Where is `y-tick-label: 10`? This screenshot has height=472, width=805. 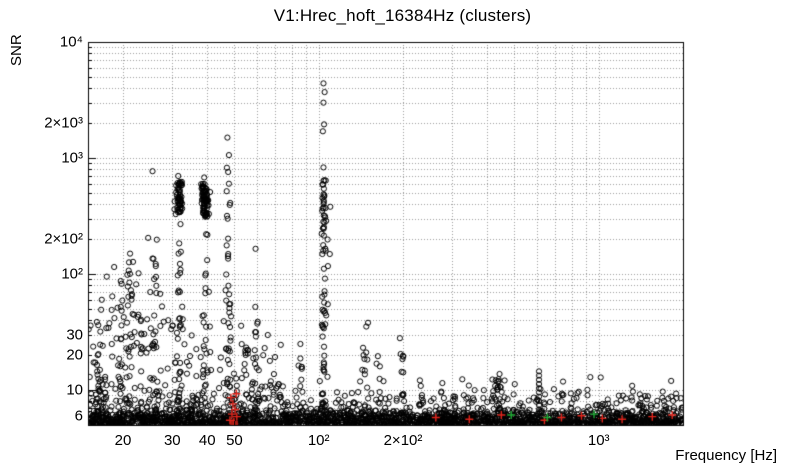 y-tick-label: 10 is located at coordinates (74, 390).